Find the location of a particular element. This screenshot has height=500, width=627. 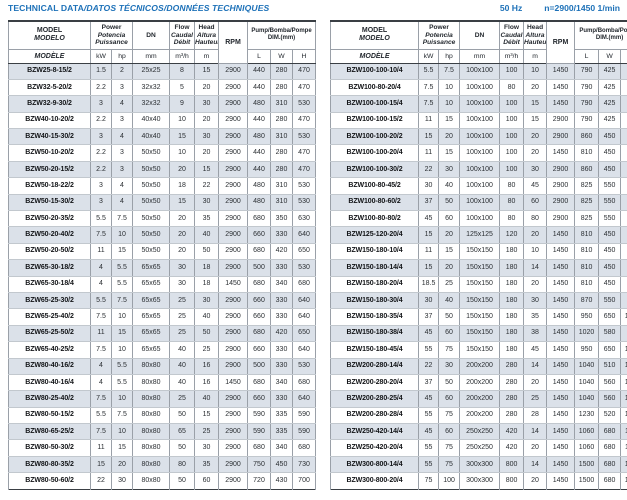

cell-dim-l: 720 is located at coordinates (259, 481).